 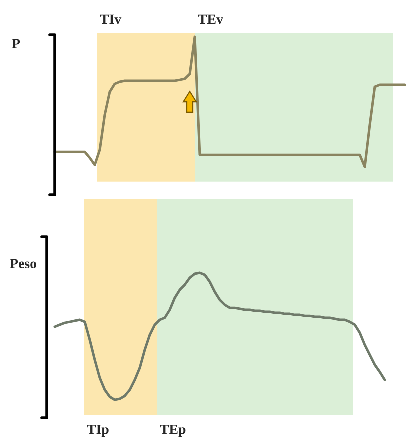 I want to click on text: TEp, so click(x=173, y=431).